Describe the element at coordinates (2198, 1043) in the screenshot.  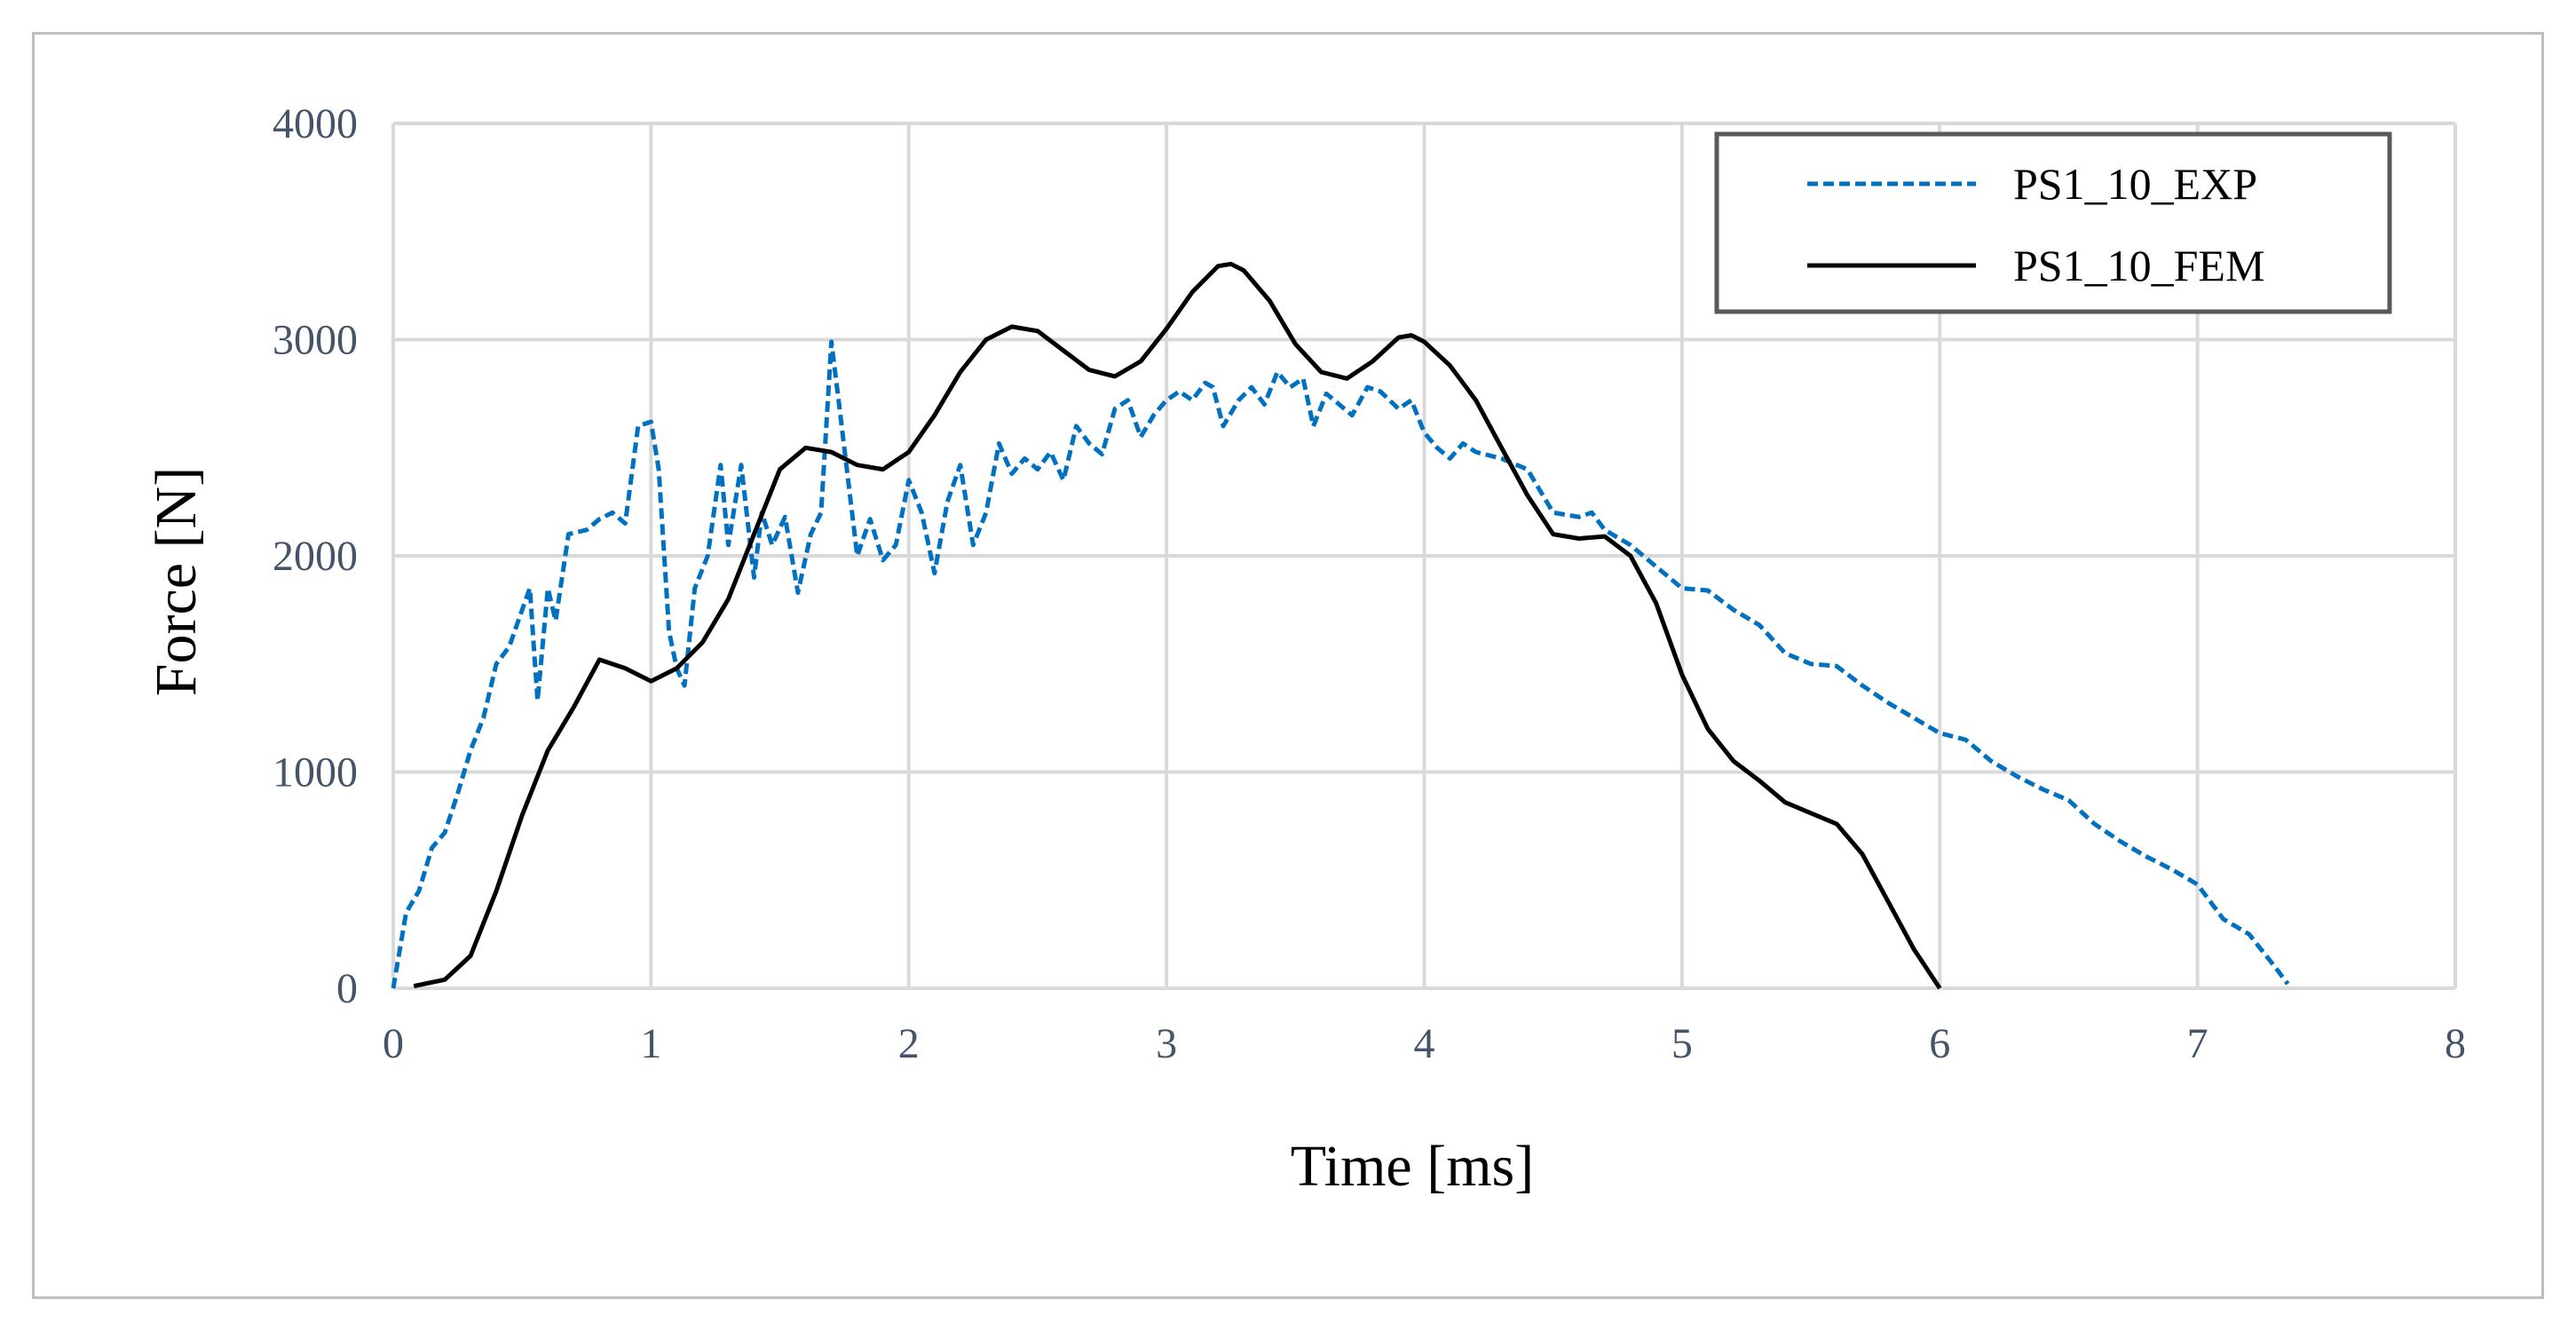
I see `x-tick-label: 7` at that location.